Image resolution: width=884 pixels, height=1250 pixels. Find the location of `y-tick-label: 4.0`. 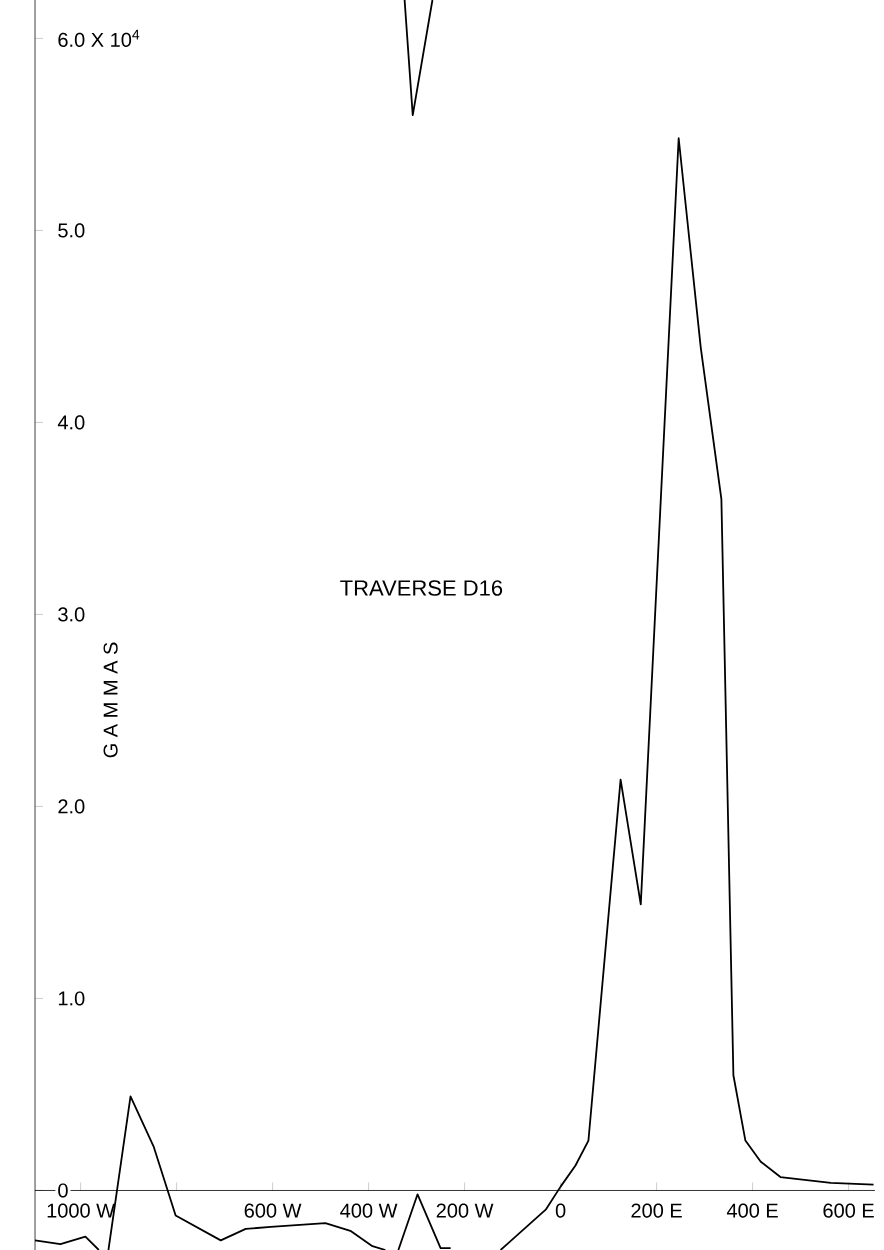

y-tick-label: 4.0 is located at coordinates (71, 422).